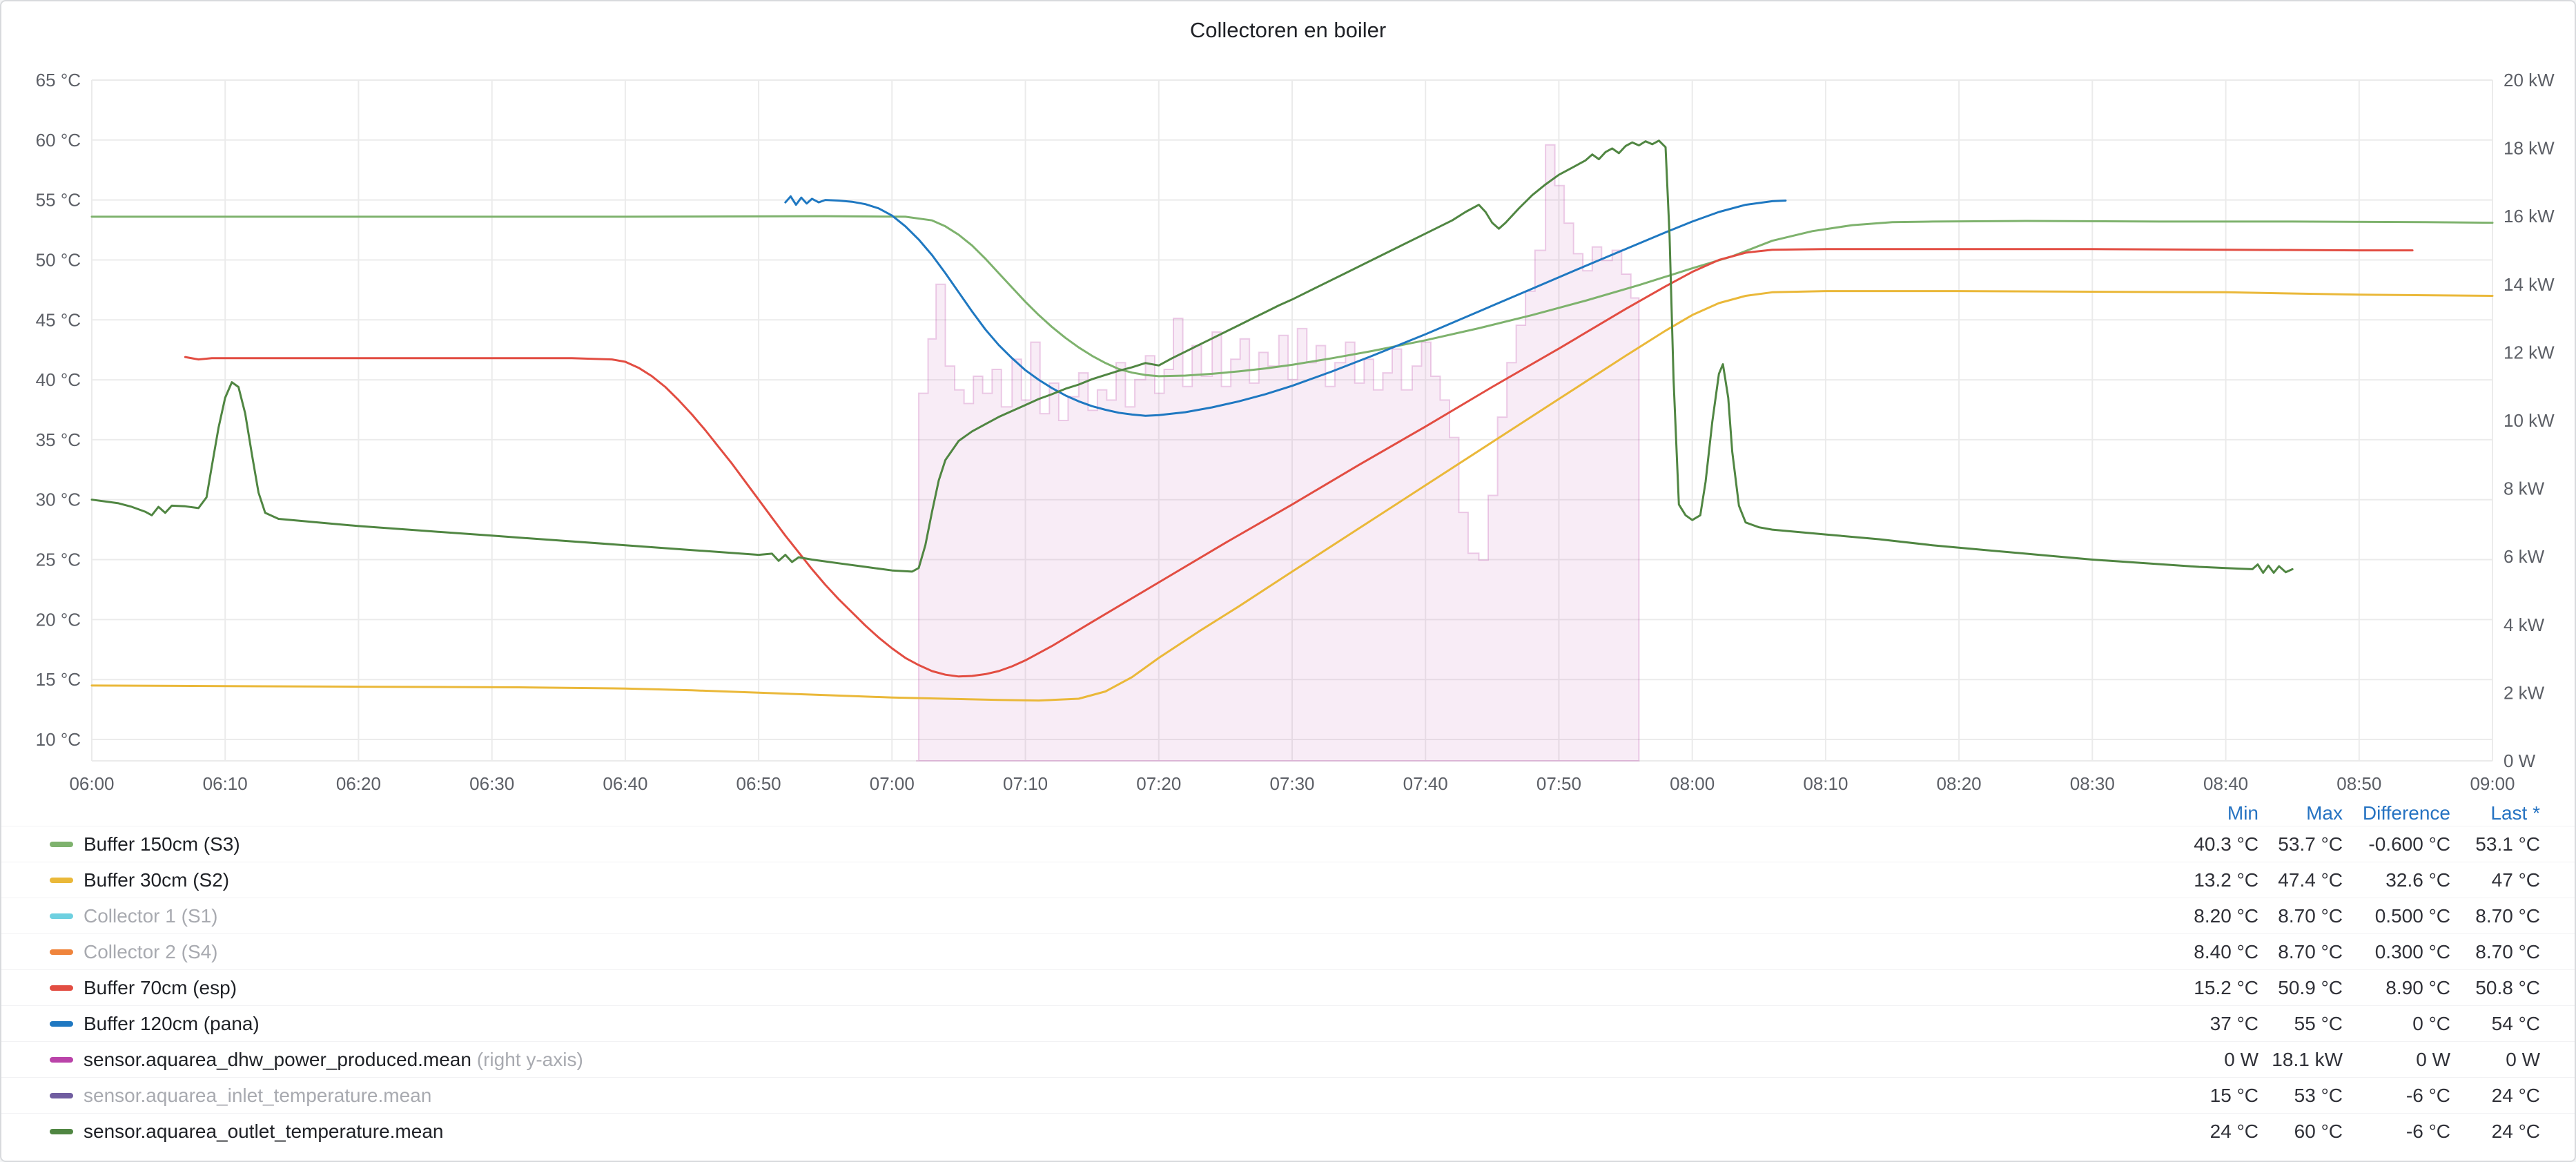 The width and height of the screenshot is (2576, 1162). What do you see at coordinates (2226, 844) in the screenshot?
I see `legend-min-value: 40.3 °C` at bounding box center [2226, 844].